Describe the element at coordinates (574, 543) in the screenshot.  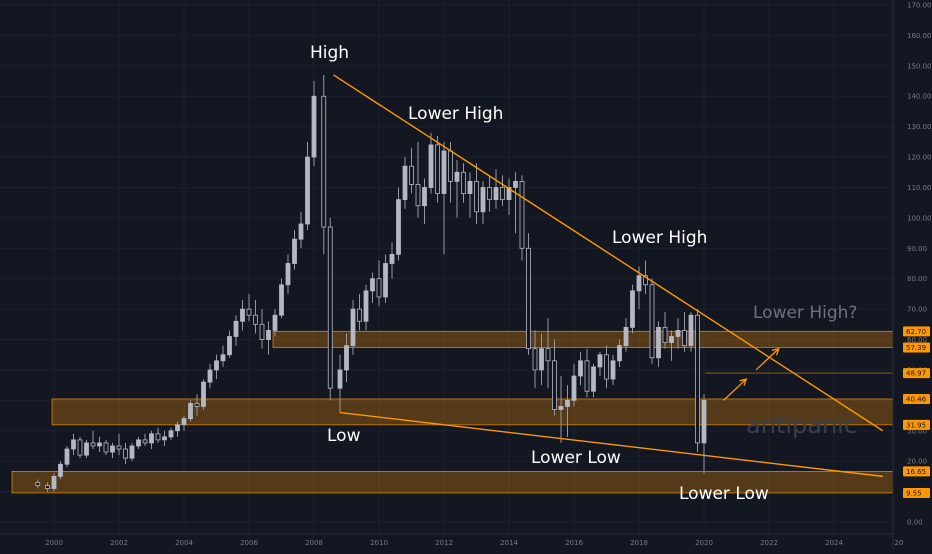
I see `x-tick-label: 2016` at that location.